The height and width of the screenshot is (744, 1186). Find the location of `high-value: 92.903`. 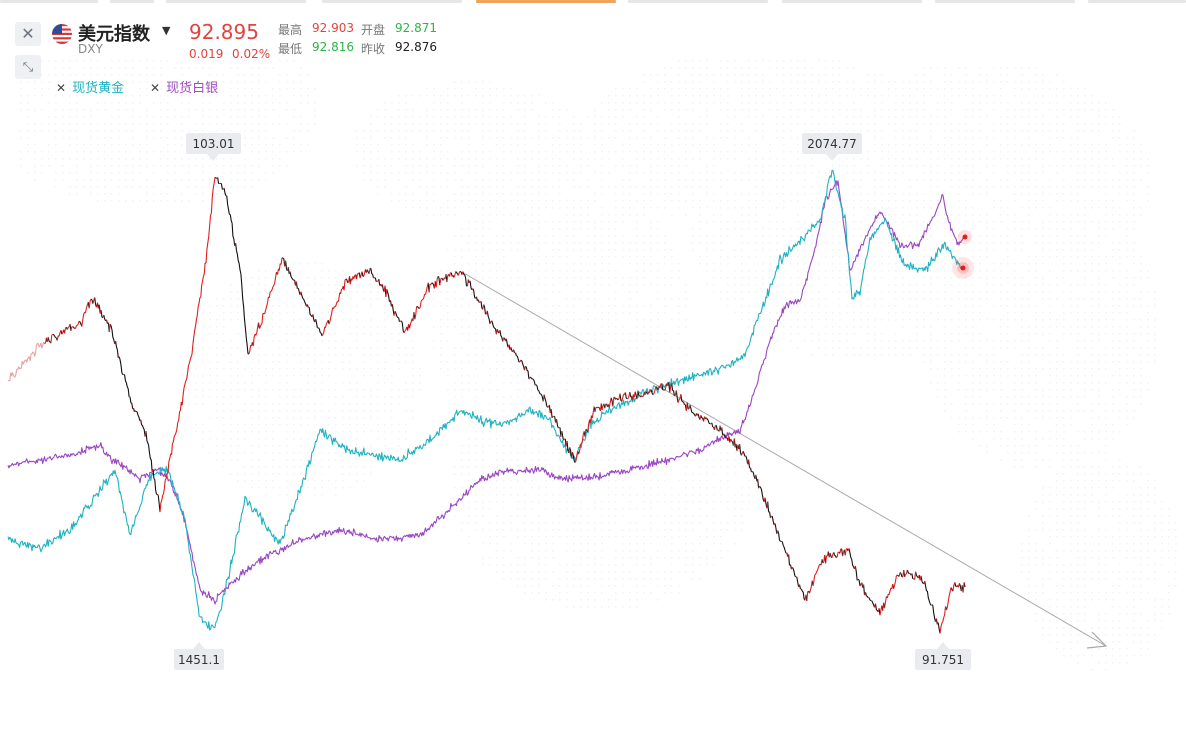

high-value: 92.903 is located at coordinates (333, 28).